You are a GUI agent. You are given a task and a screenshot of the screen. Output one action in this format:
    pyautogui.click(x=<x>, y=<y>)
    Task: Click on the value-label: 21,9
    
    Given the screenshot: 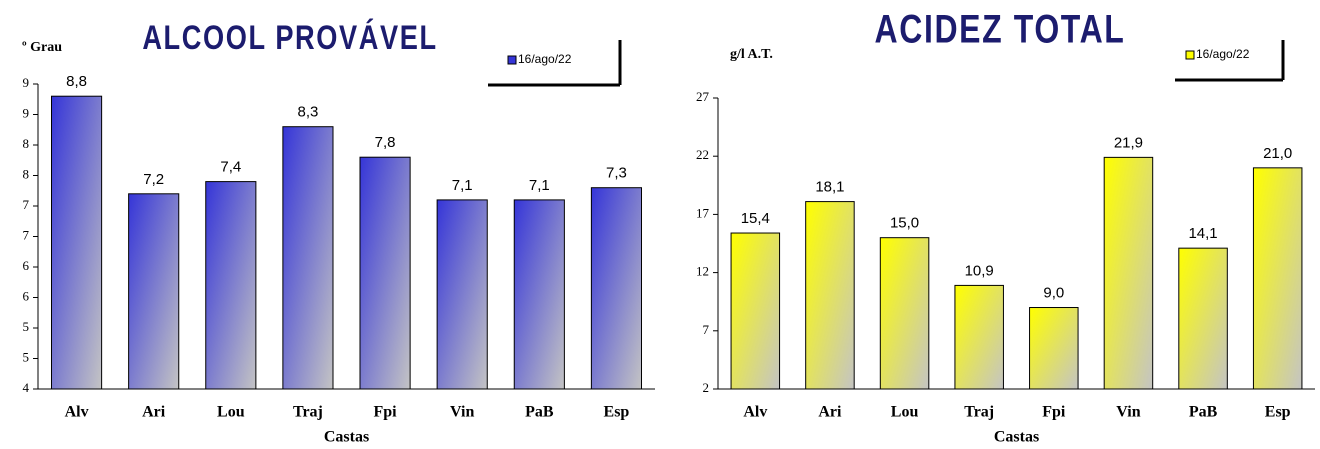 What is the action you would take?
    pyautogui.click(x=1128, y=142)
    